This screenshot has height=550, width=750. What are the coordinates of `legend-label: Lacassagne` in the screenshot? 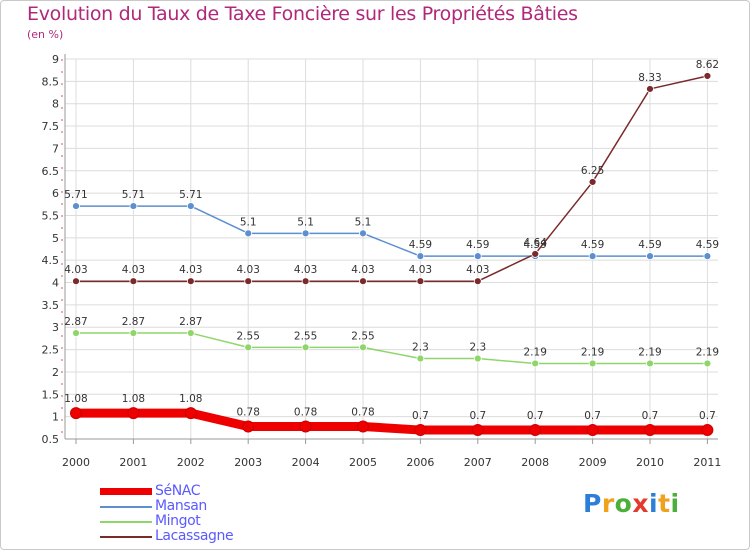 It's located at (194, 536).